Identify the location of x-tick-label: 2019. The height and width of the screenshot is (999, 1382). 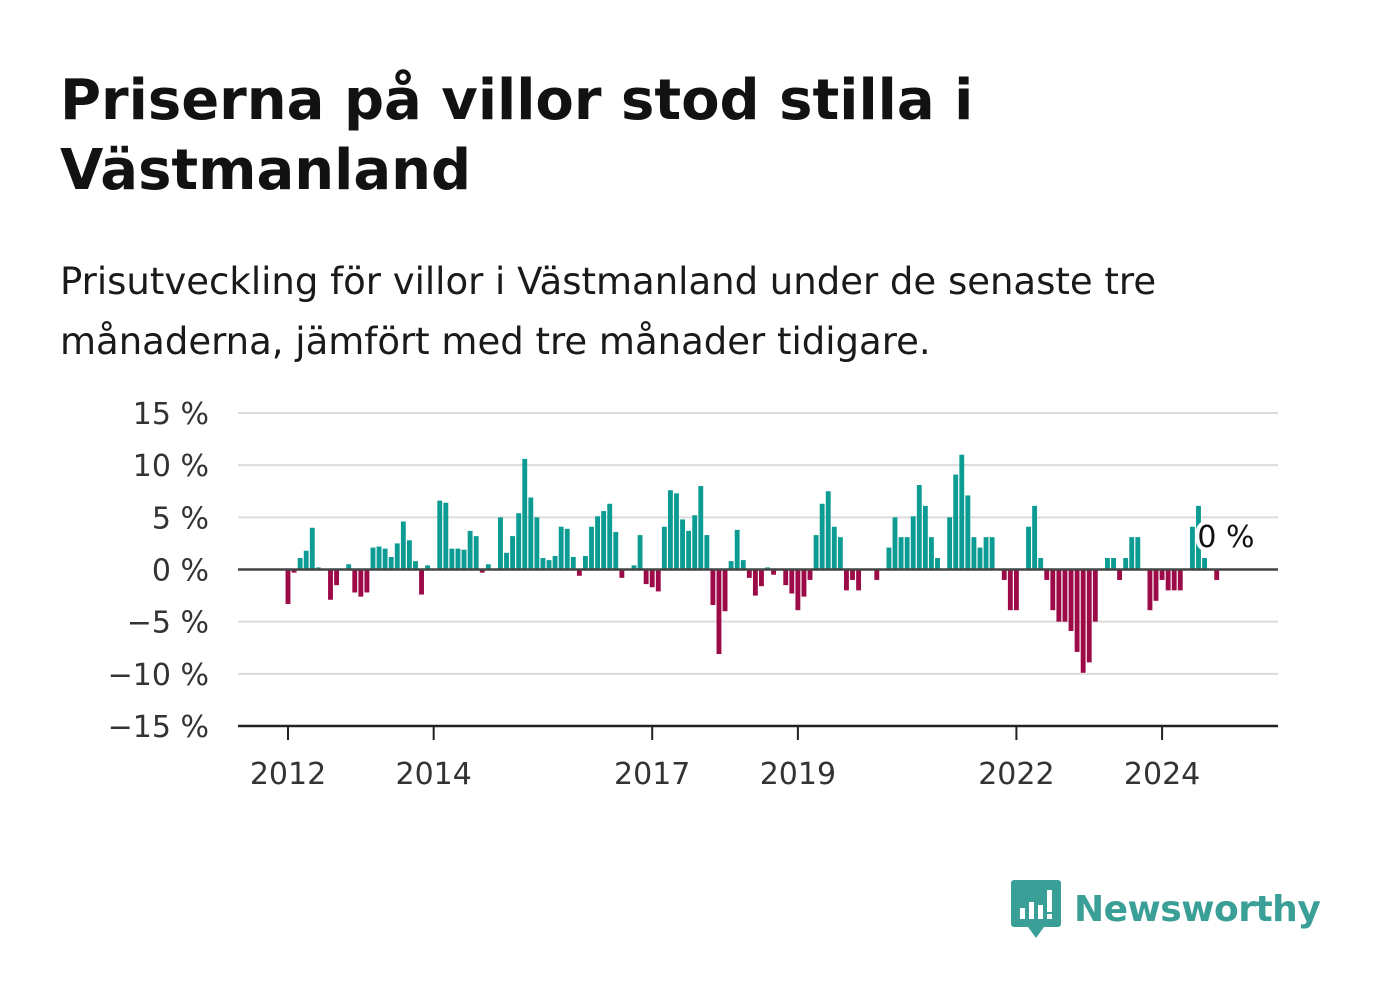
(798, 774).